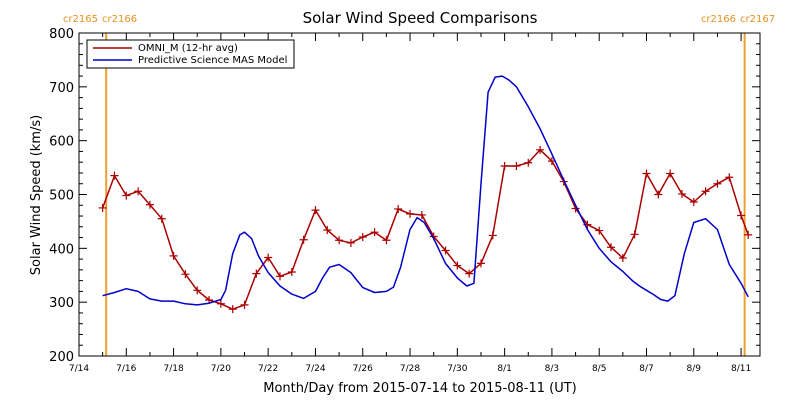  What do you see at coordinates (504, 369) in the screenshot?
I see `x-tick-label: 8/1` at bounding box center [504, 369].